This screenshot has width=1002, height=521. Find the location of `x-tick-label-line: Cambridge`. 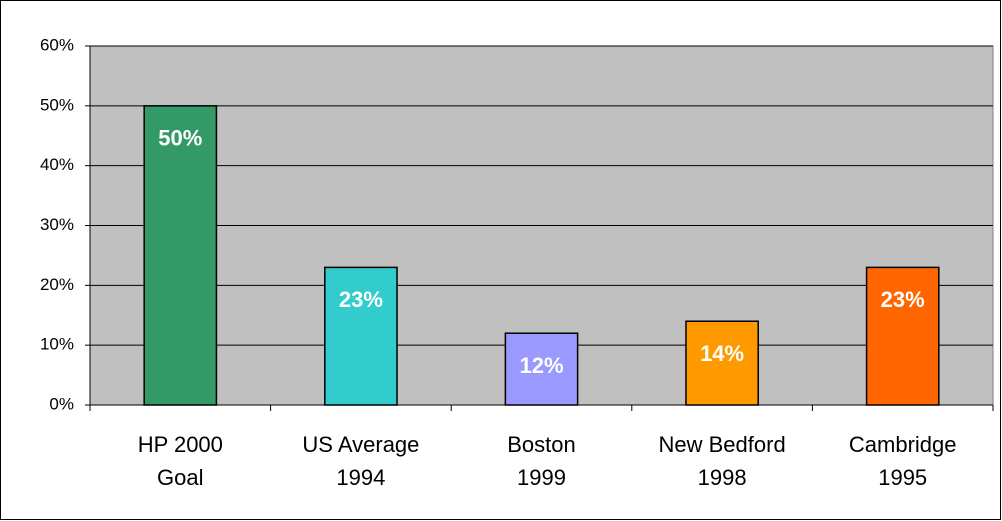

x-tick-label-line: Cambridge is located at coordinates (903, 444).